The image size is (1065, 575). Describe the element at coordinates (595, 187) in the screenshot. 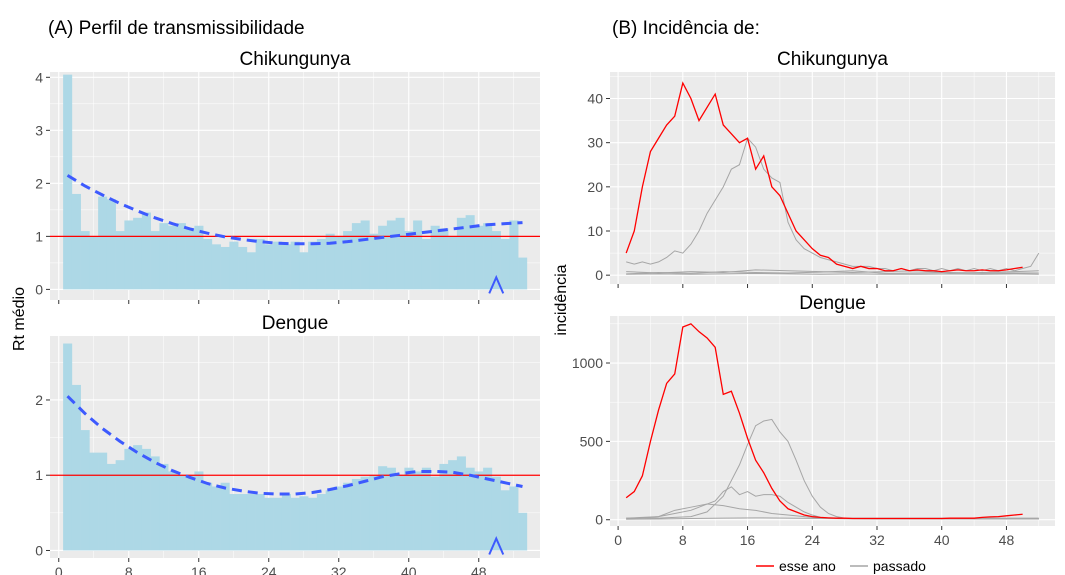

I see `y-tick-label: 20` at that location.